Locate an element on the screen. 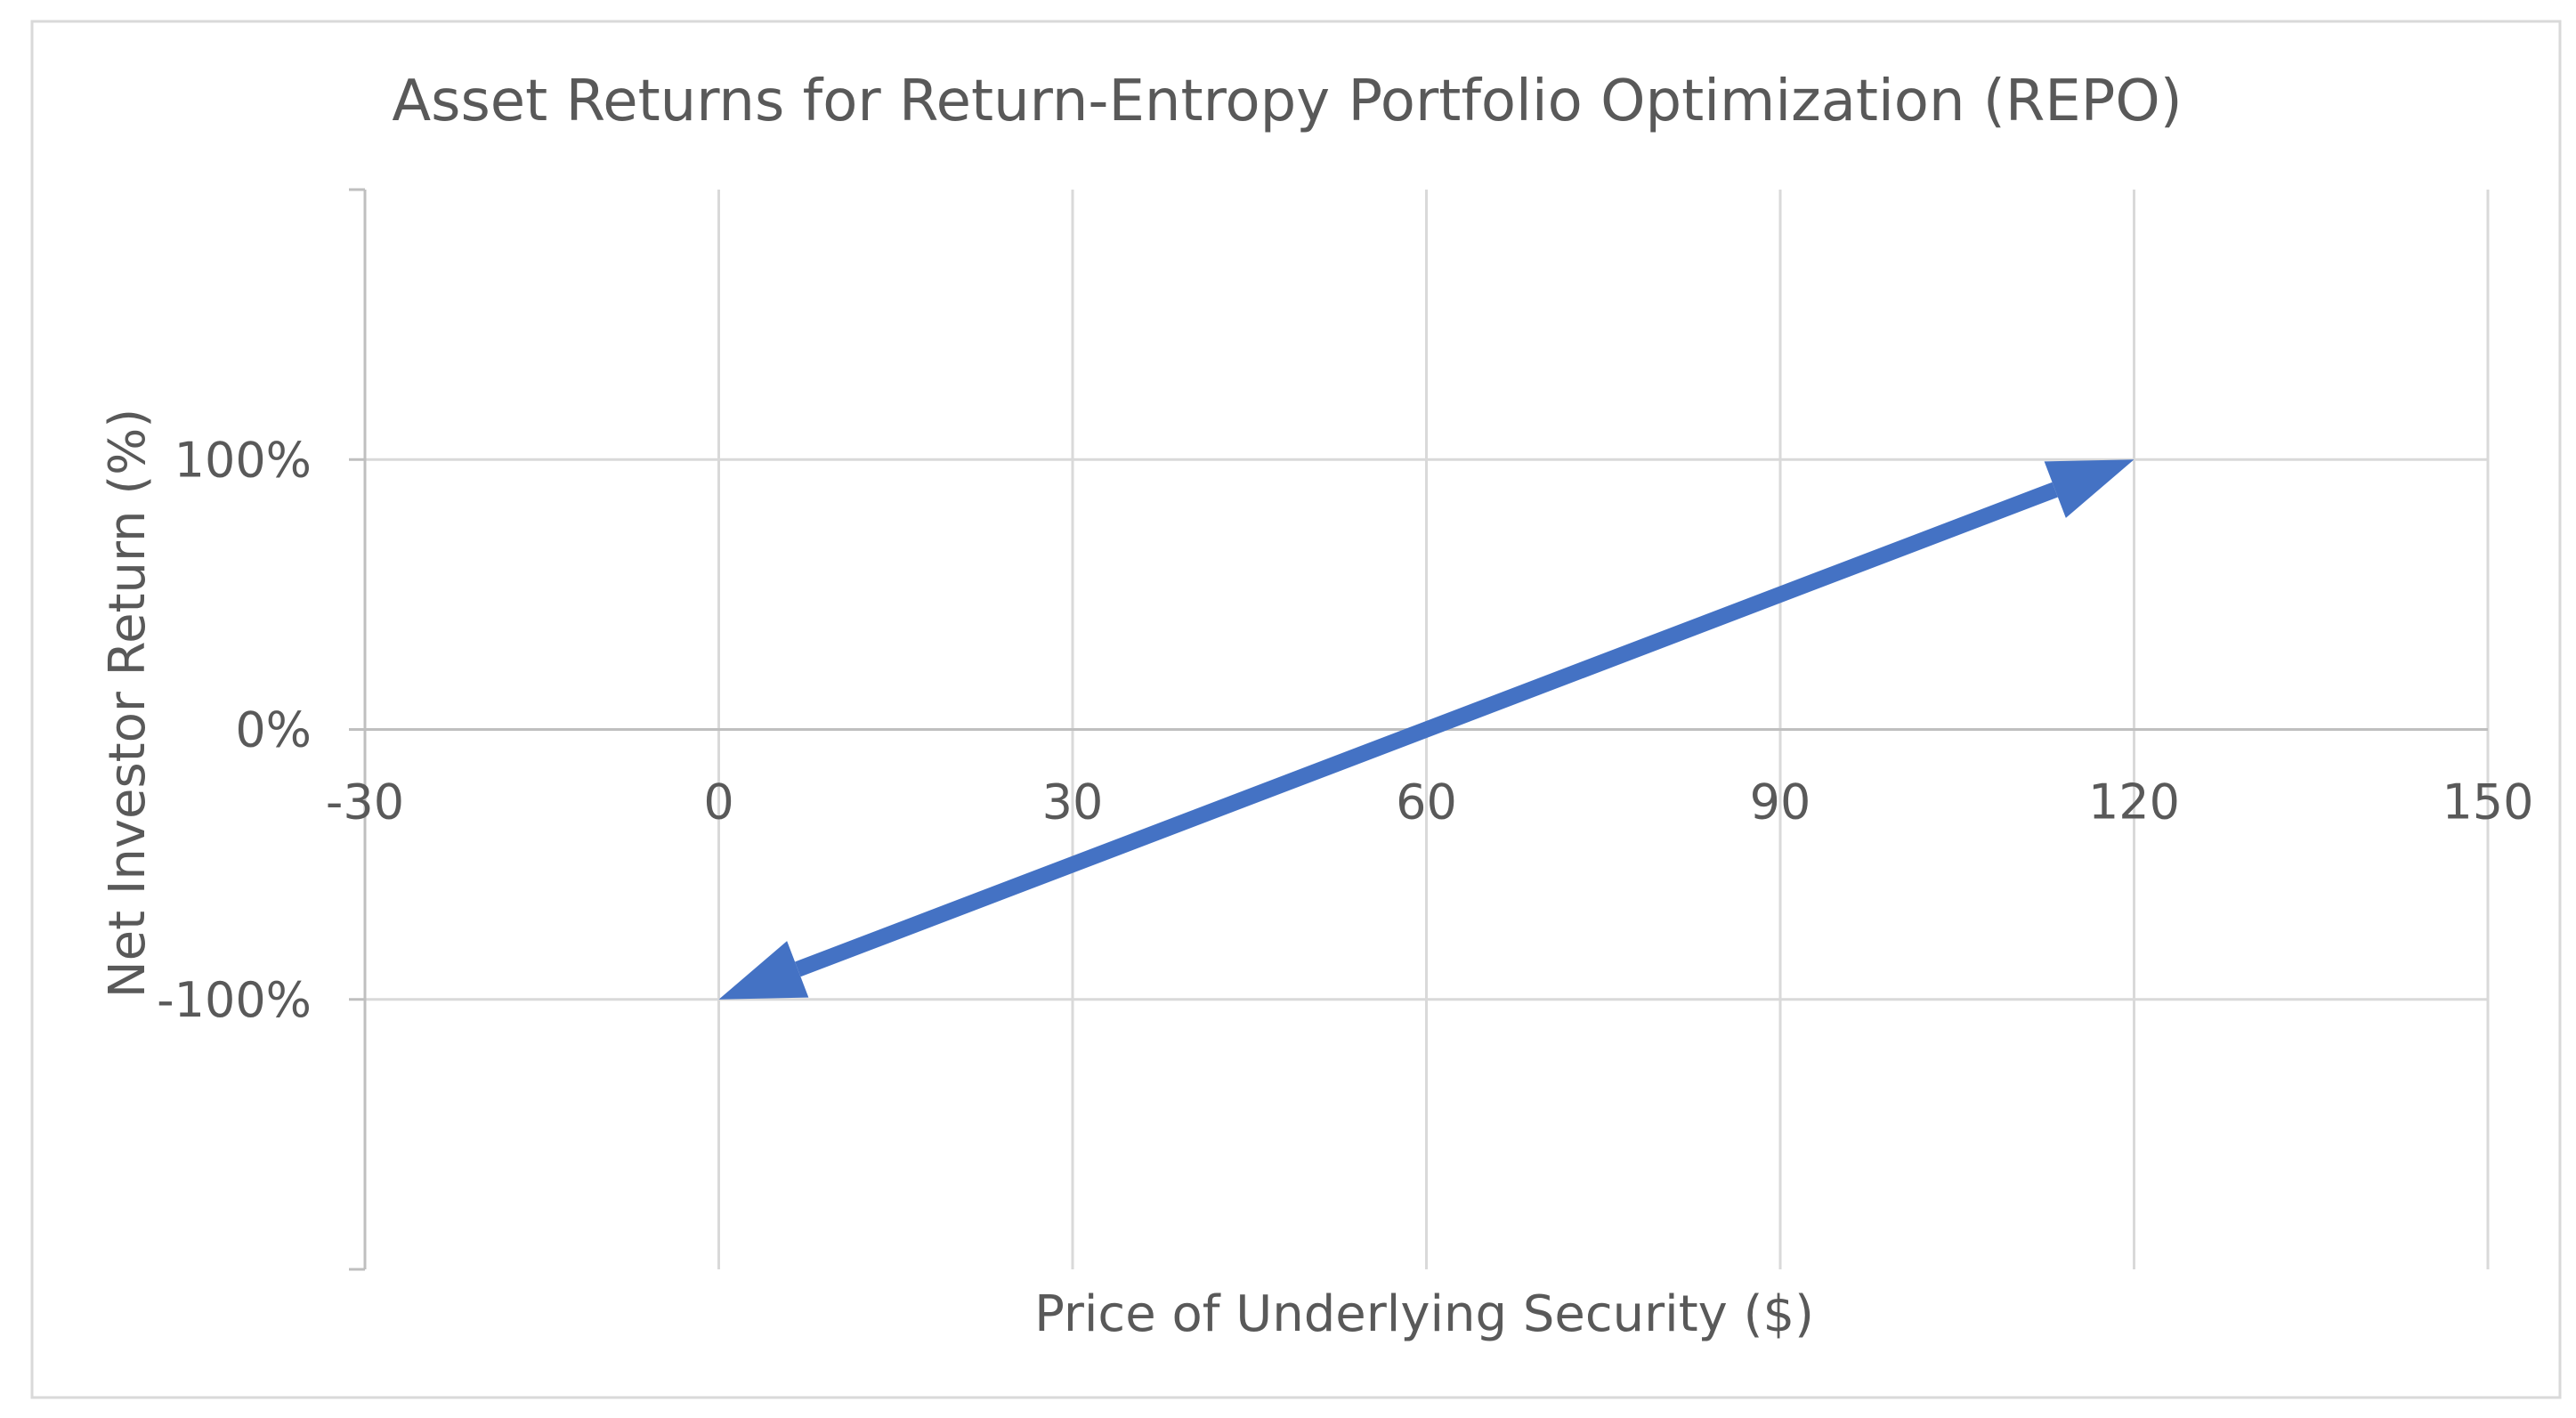 This screenshot has width=2576, height=1418. x-tick-label: -30 is located at coordinates (365, 802).